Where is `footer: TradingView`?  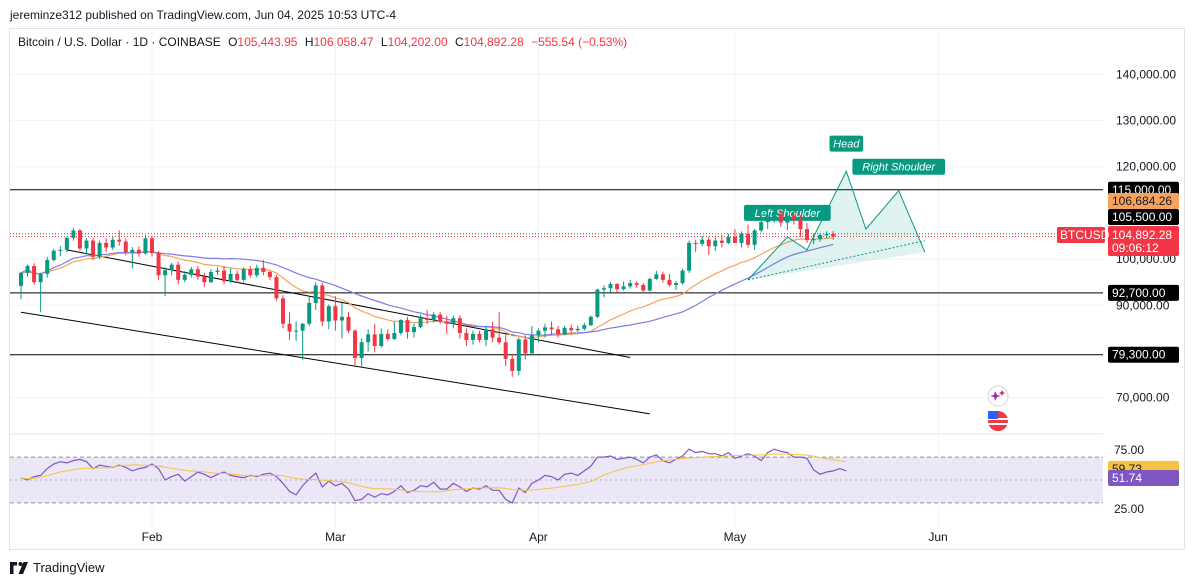 footer: TradingView is located at coordinates (57, 567).